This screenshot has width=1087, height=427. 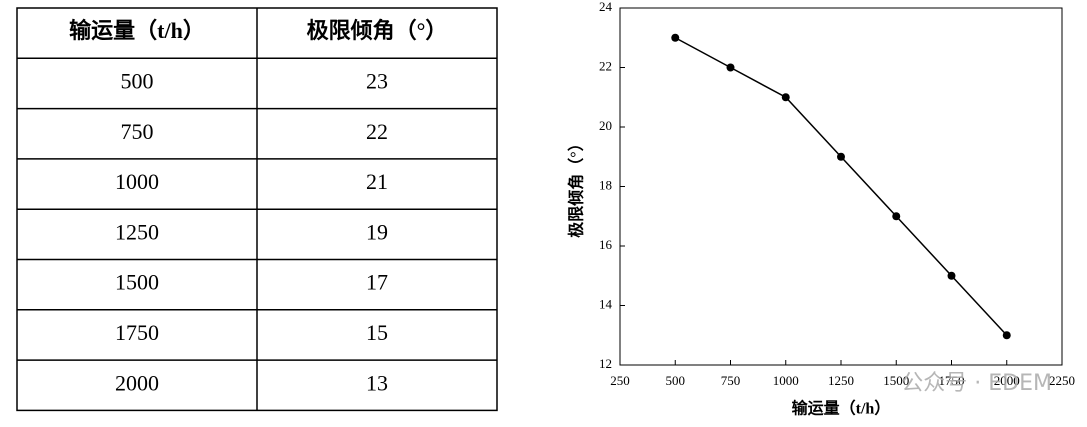 I want to click on y-tick-label: 16, so click(x=606, y=244).